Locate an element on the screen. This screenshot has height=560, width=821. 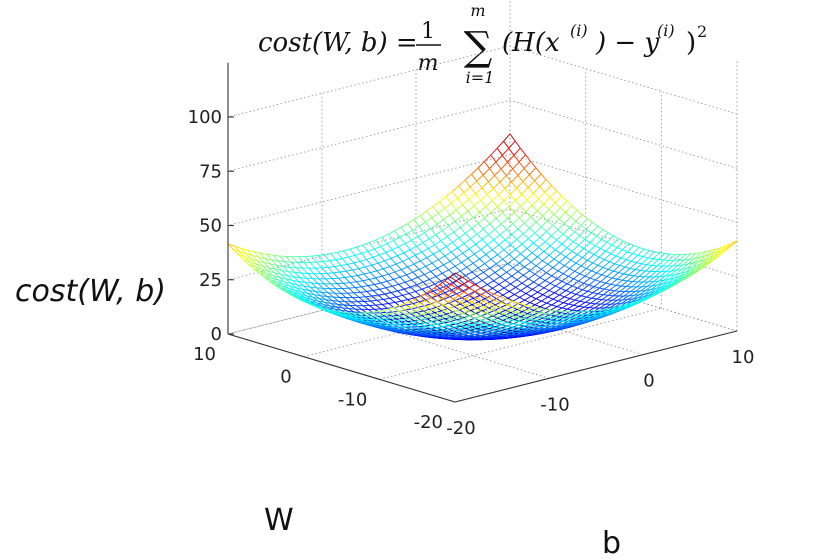
formula-body: (H(x is located at coordinates (531, 43).